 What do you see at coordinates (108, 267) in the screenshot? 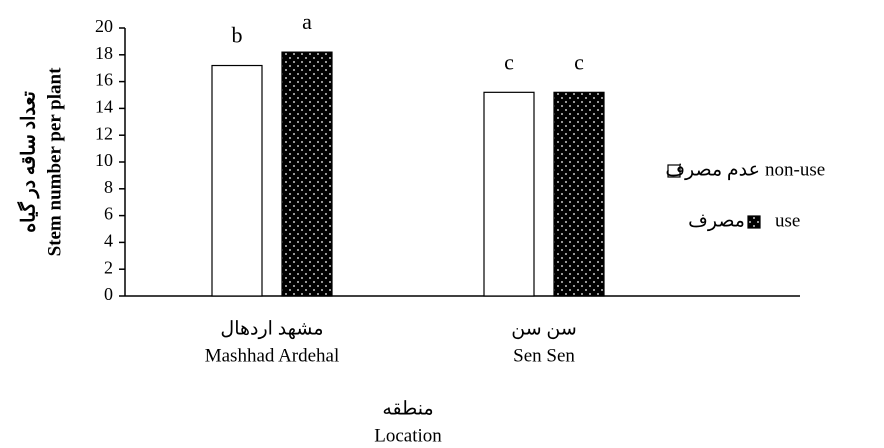
I see `y-tick-label: 2` at bounding box center [108, 267].